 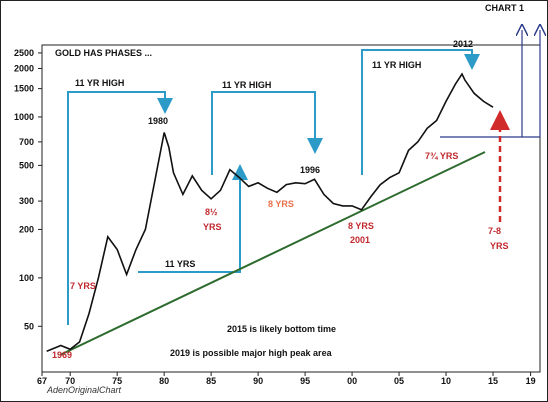 What do you see at coordinates (26, 229) in the screenshot?
I see `y-tick-label: 200` at bounding box center [26, 229].